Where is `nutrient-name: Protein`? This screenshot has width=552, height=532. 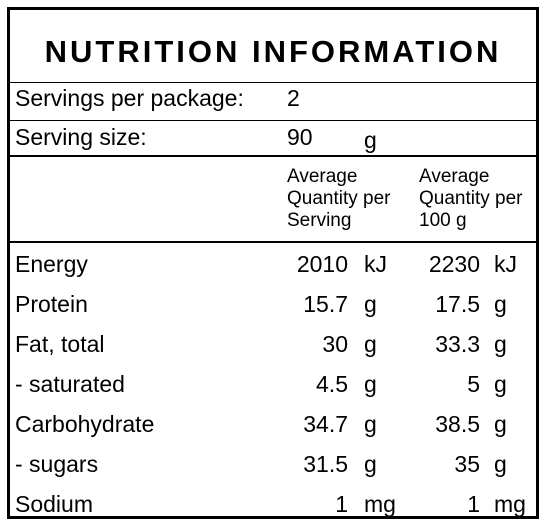 nutrient-name: Protein is located at coordinates (51, 304).